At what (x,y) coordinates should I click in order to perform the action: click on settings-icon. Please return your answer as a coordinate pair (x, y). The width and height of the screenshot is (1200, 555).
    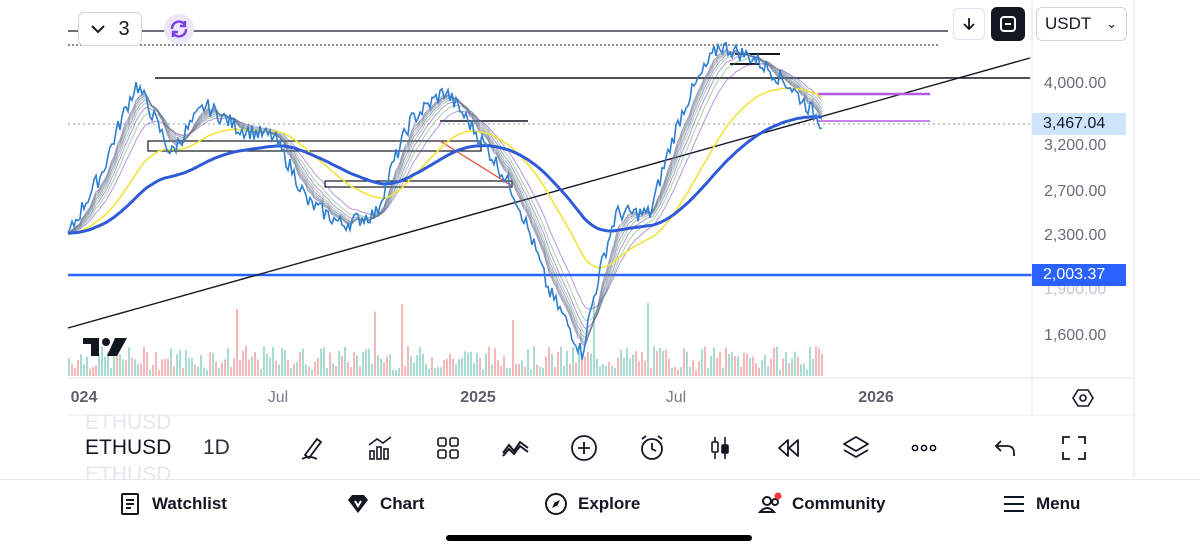
    Looking at the image, I should click on (1083, 398).